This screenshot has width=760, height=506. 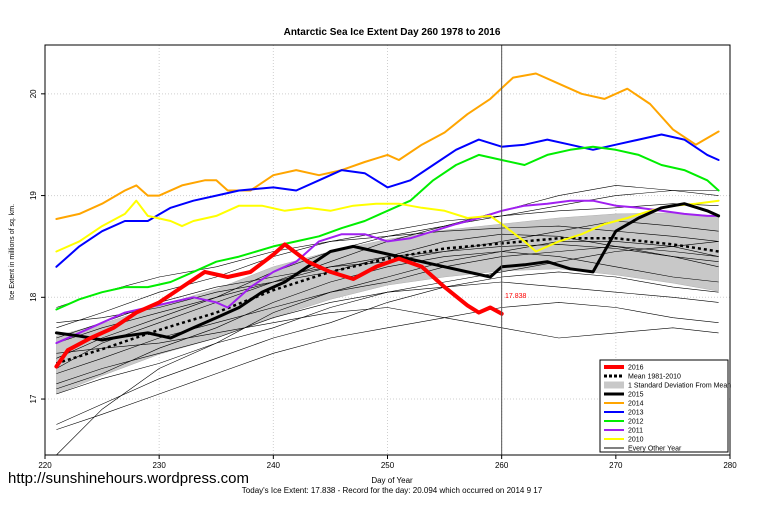 I want to click on y-tick-label: 17, so click(x=33, y=398).